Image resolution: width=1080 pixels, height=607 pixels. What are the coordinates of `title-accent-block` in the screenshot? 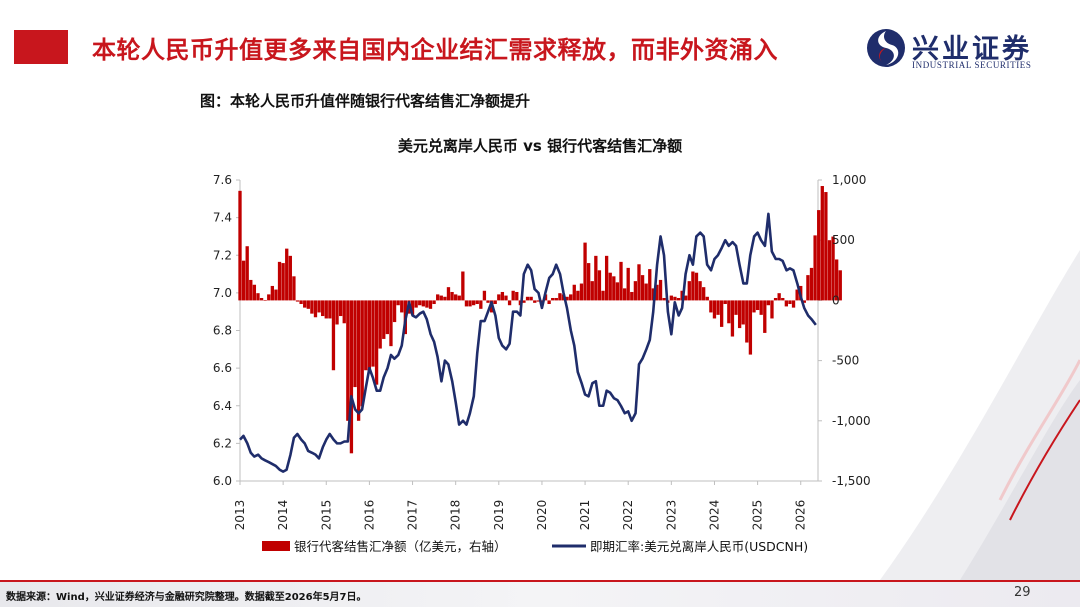 It's located at (41, 47).